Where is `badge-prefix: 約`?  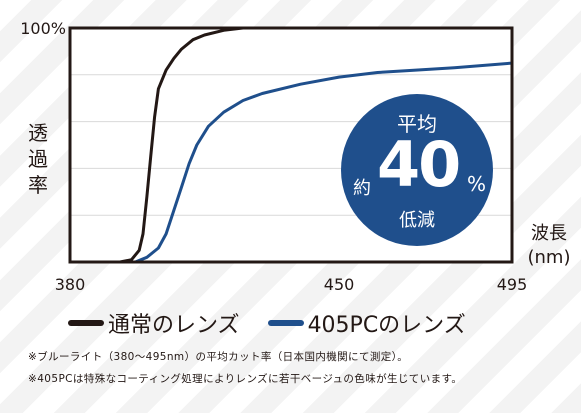 badge-prefix: 約 is located at coordinates (362, 188).